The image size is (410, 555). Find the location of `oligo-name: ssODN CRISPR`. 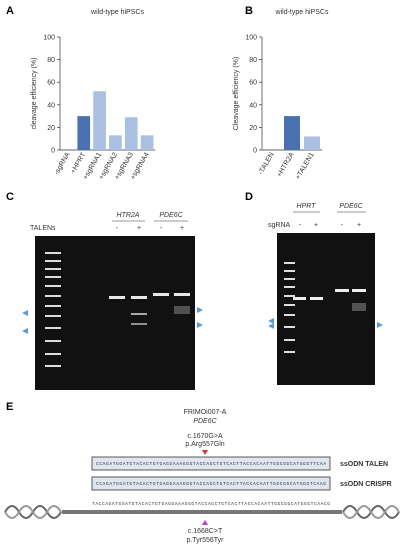

oligo-name: ssODN CRISPR is located at coordinates (366, 484).